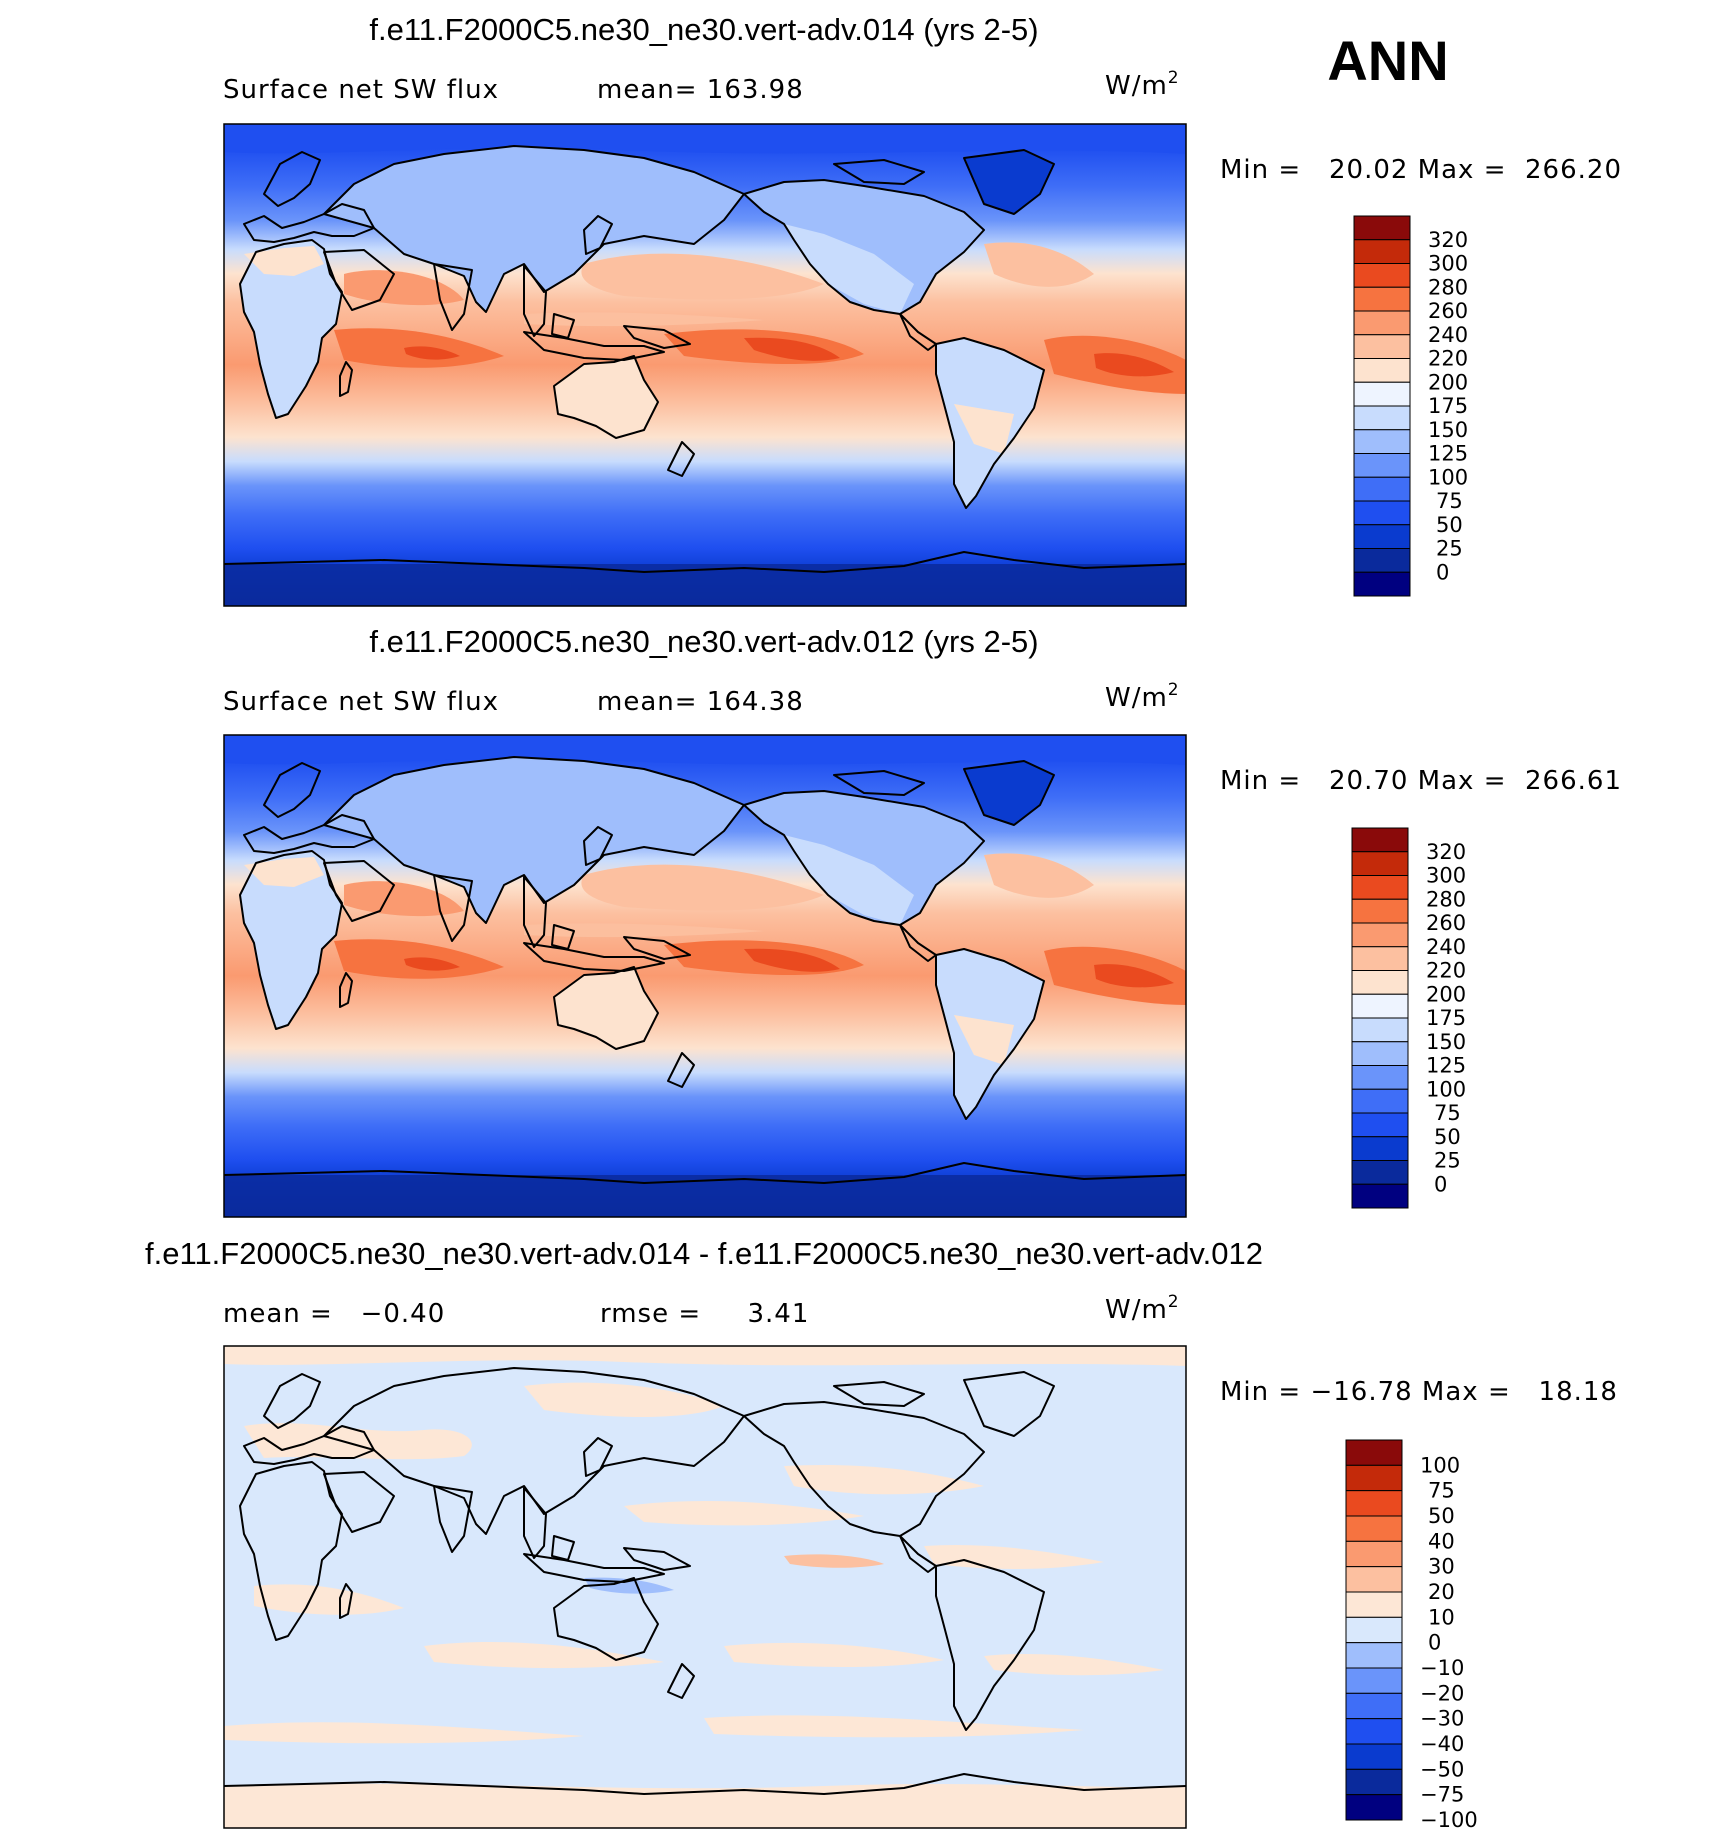 The width and height of the screenshot is (1710, 1836). Describe the element at coordinates (1419, 1392) in the screenshot. I see `min-max-stats: Min = −16.78 Max = 18.18` at that location.